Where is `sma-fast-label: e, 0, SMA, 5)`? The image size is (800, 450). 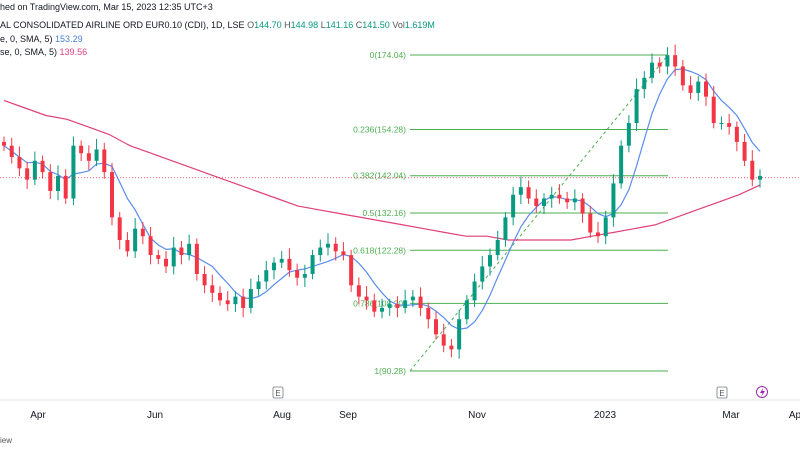 sma-fast-label: e, 0, SMA, 5) is located at coordinates (26, 39).